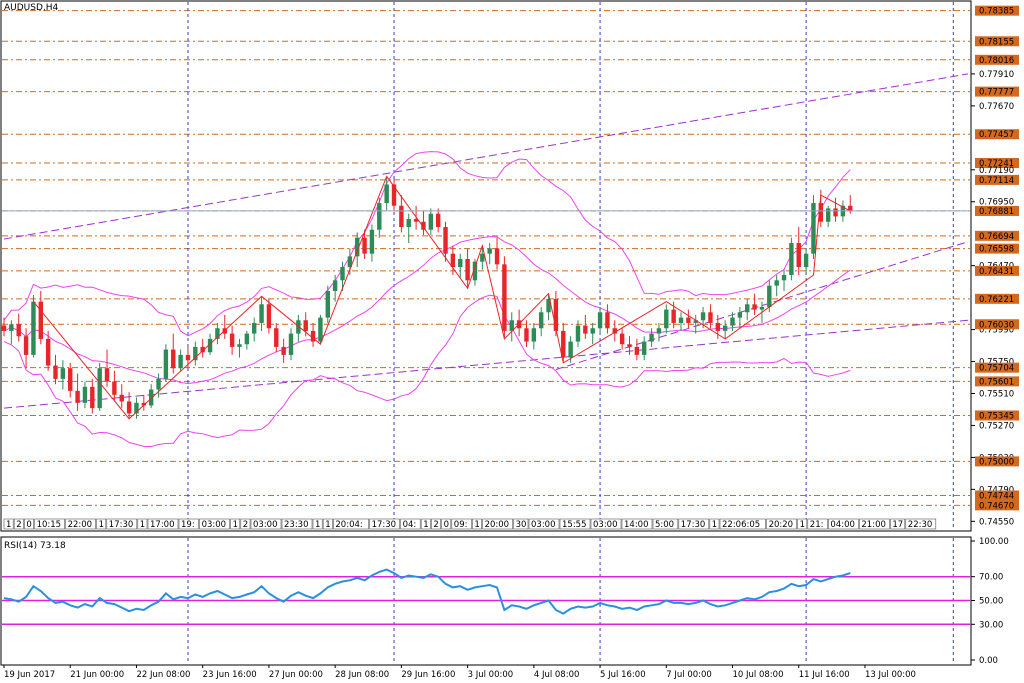  I want to click on rsi-line, so click(427, 591).